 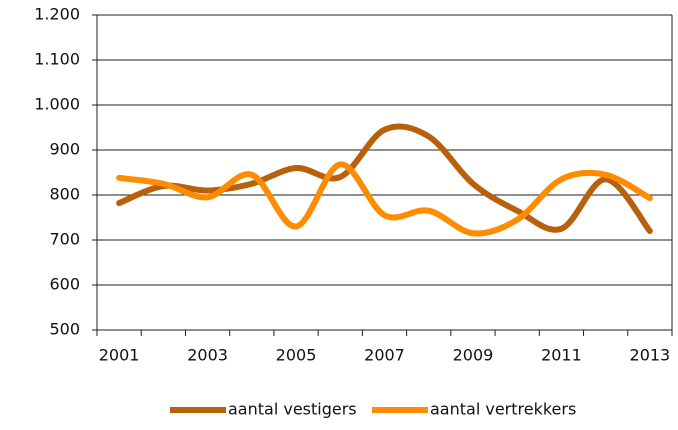 What do you see at coordinates (296, 355) in the screenshot?
I see `x-tick-label: 2005` at bounding box center [296, 355].